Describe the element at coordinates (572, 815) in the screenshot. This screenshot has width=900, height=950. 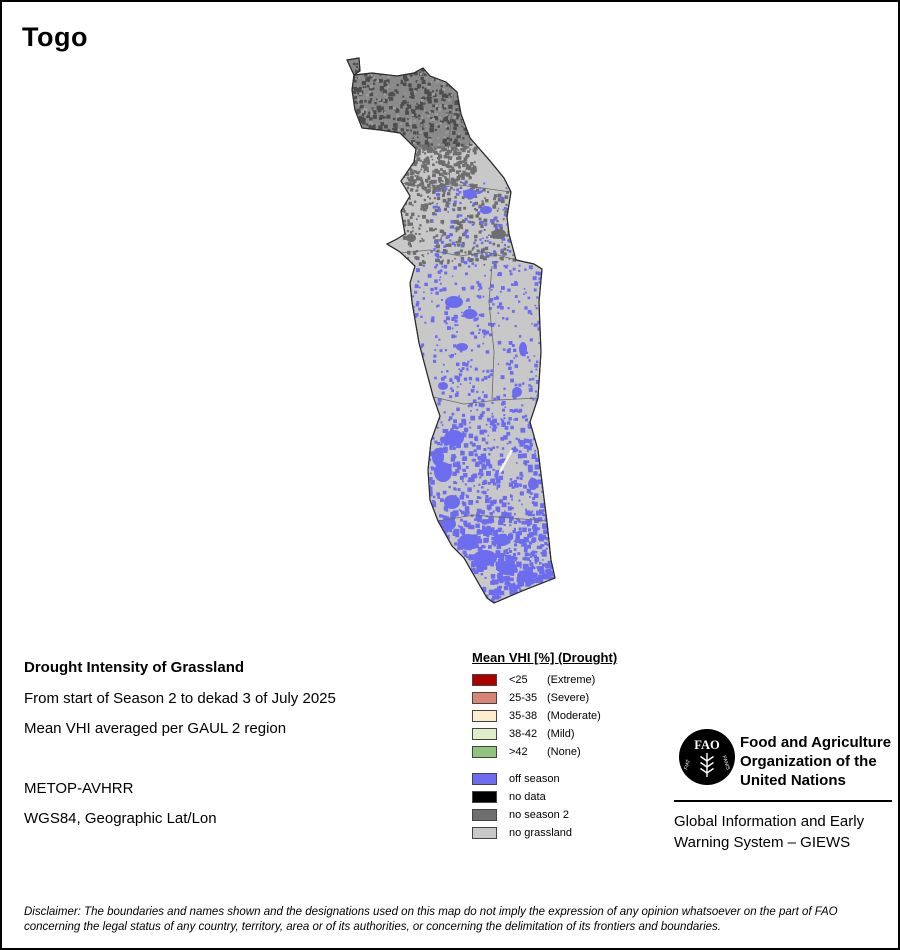
I see `legend-row: no season 2` at that location.